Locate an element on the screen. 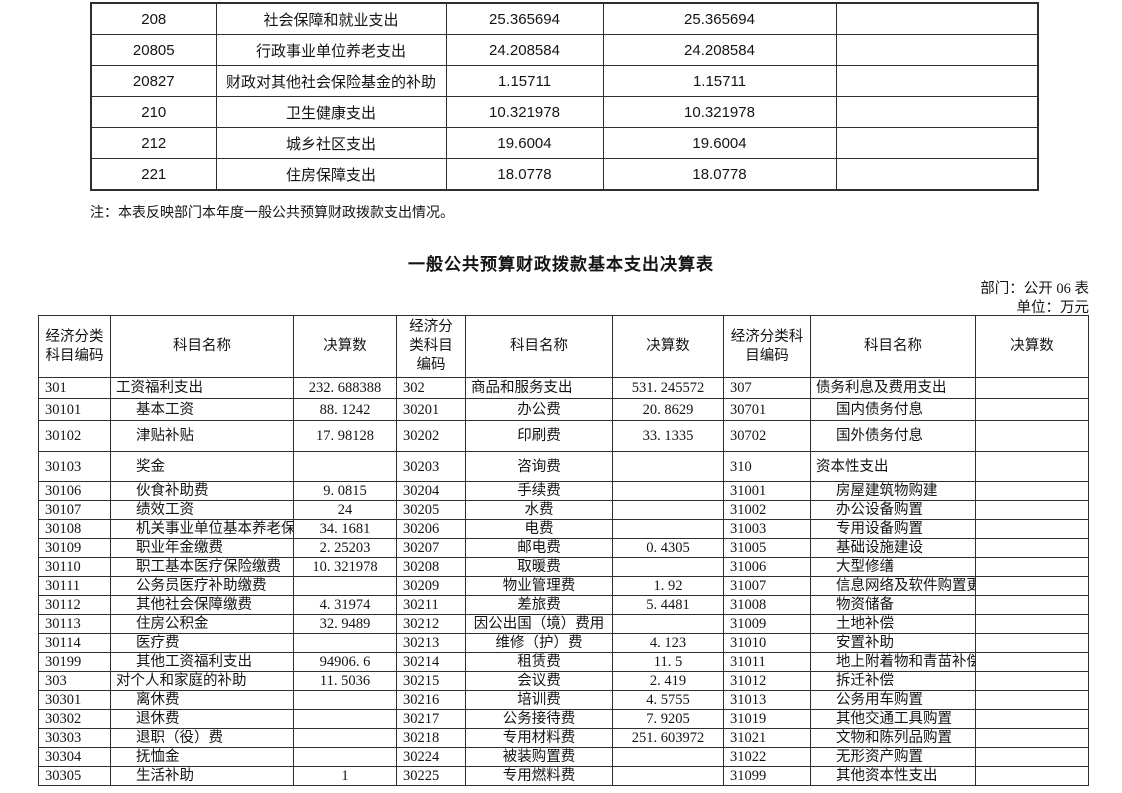  cell-code: 30109 is located at coordinates (74, 548).